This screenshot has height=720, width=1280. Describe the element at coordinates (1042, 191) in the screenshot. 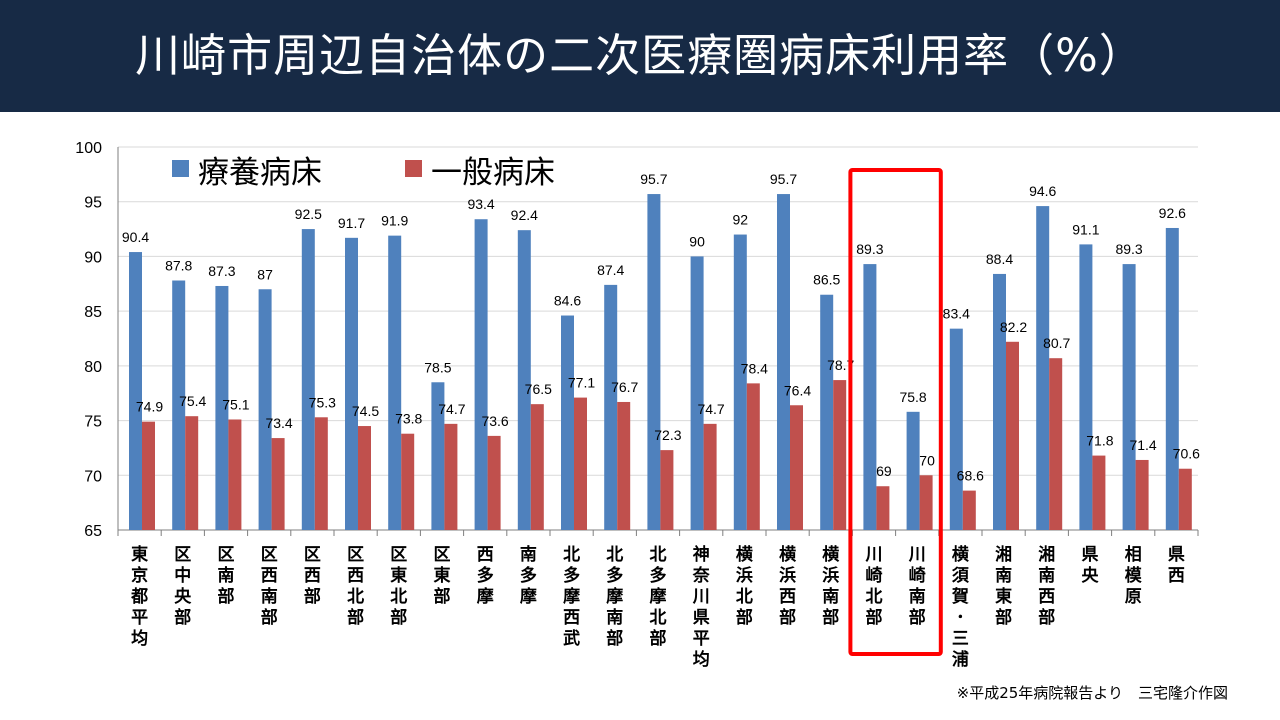

I see `data-label-series1: 94.6` at that location.